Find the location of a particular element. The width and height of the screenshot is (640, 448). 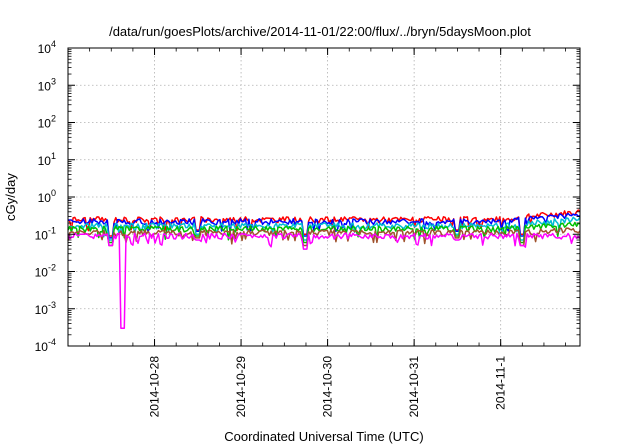

y-tick-label: 10¹ is located at coordinates (47, 159).